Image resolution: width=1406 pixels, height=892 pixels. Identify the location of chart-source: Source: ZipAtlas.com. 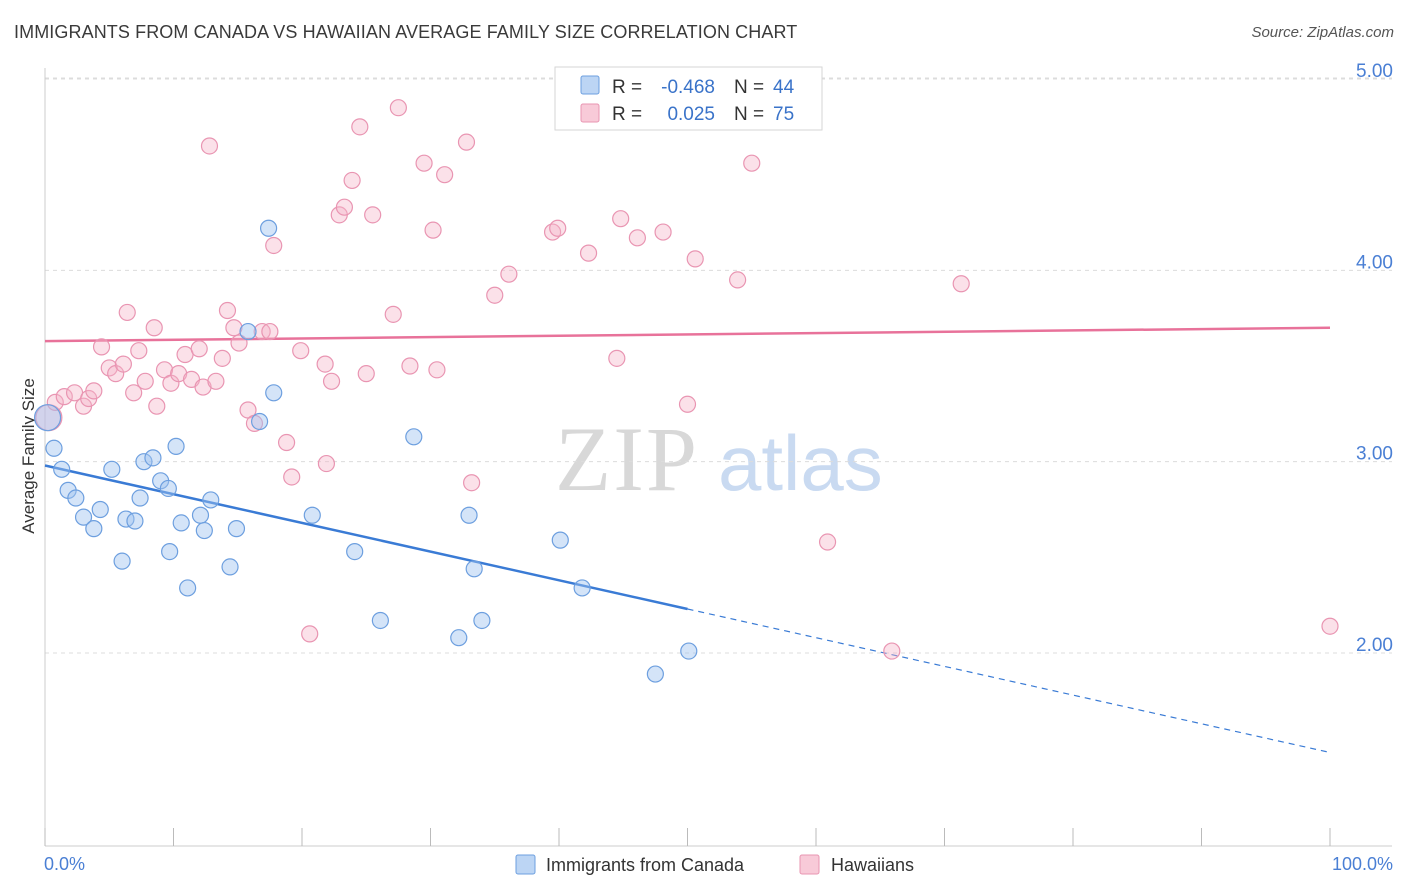
(1322, 32).